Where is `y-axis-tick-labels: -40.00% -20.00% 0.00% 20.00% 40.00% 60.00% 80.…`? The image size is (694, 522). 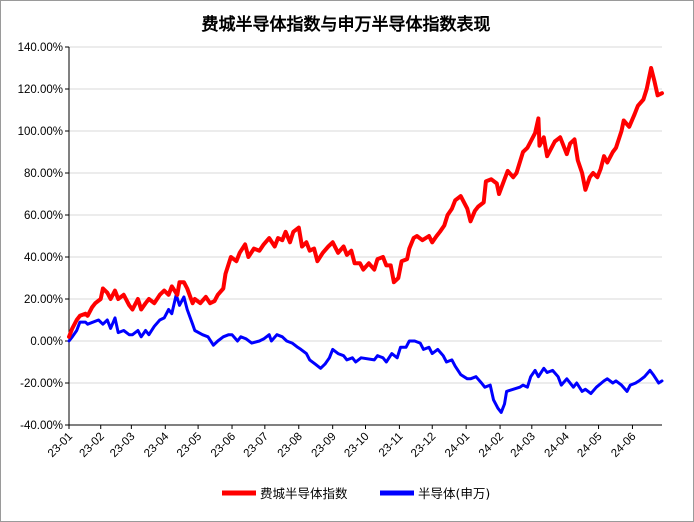 y-axis-tick-labels: -40.00% -20.00% 0.00% 20.00% 40.00% 60.00% 80.… is located at coordinates (40, 237).